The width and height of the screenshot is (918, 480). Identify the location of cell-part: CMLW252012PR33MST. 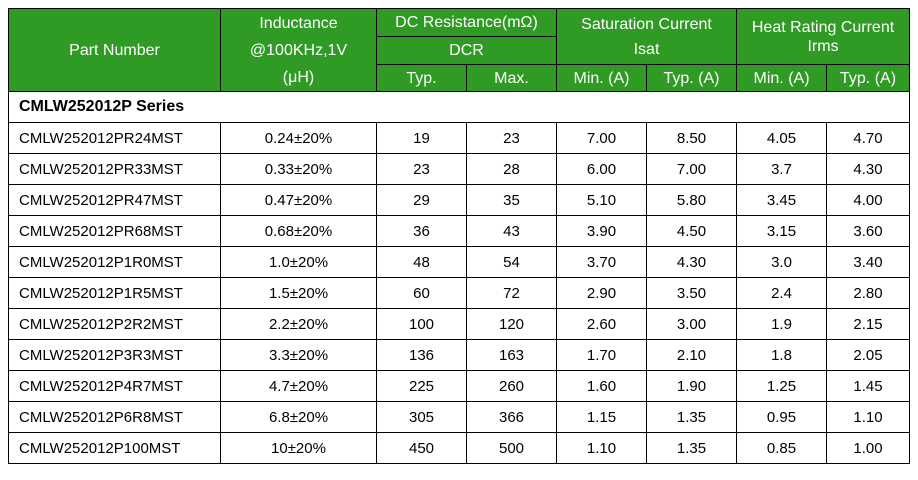
(114, 169).